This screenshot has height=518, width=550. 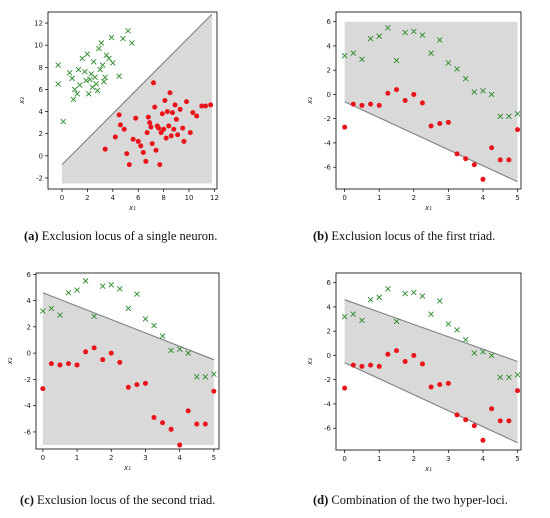 I want to click on caption-text: Exclusion locus of a single neuron., so click(x=128, y=236).